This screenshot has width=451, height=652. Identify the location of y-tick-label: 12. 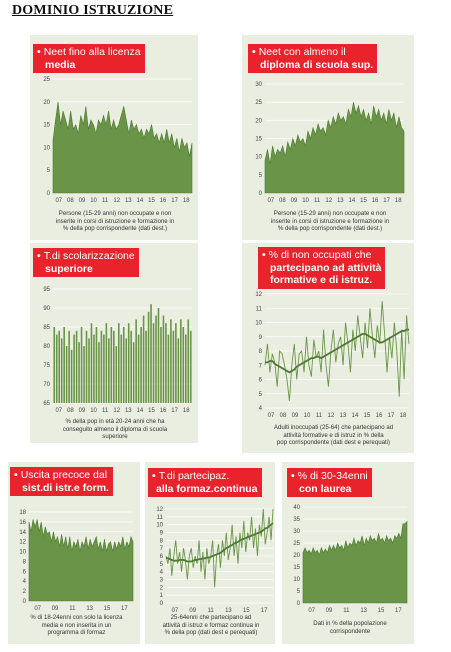
(258, 295).